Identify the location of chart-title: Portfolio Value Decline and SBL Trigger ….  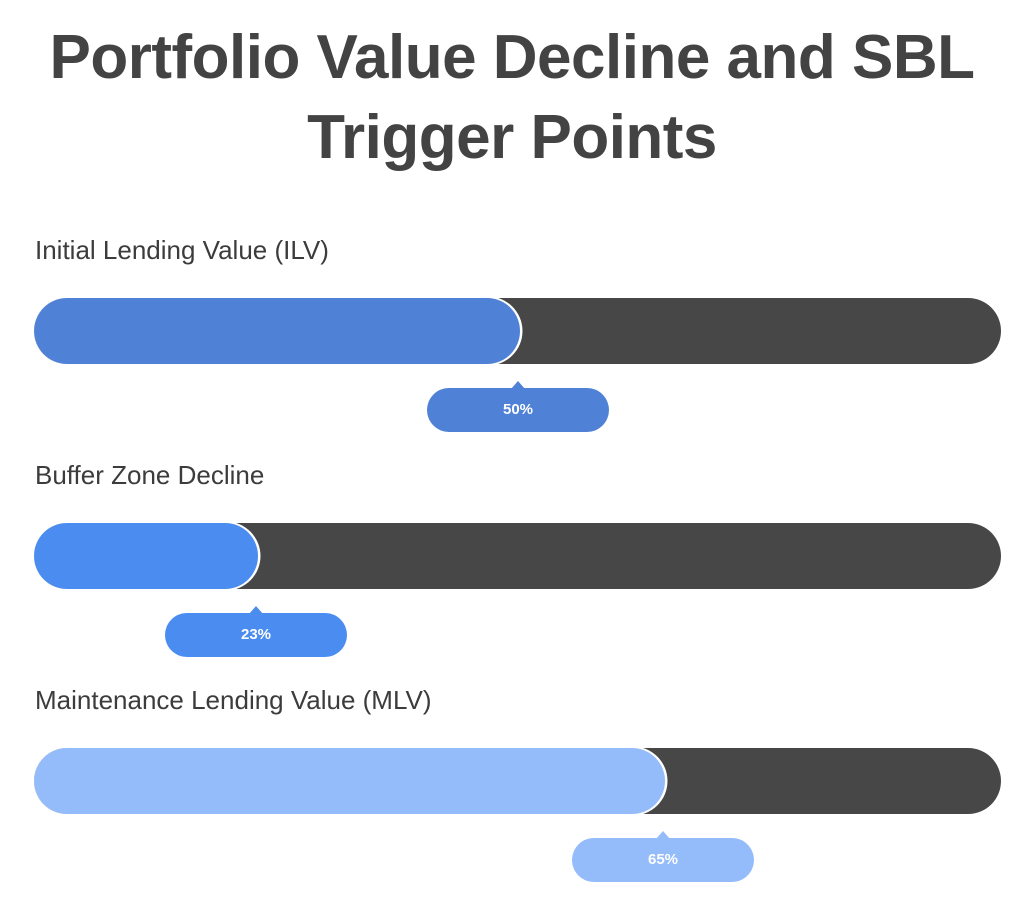
(512, 97).